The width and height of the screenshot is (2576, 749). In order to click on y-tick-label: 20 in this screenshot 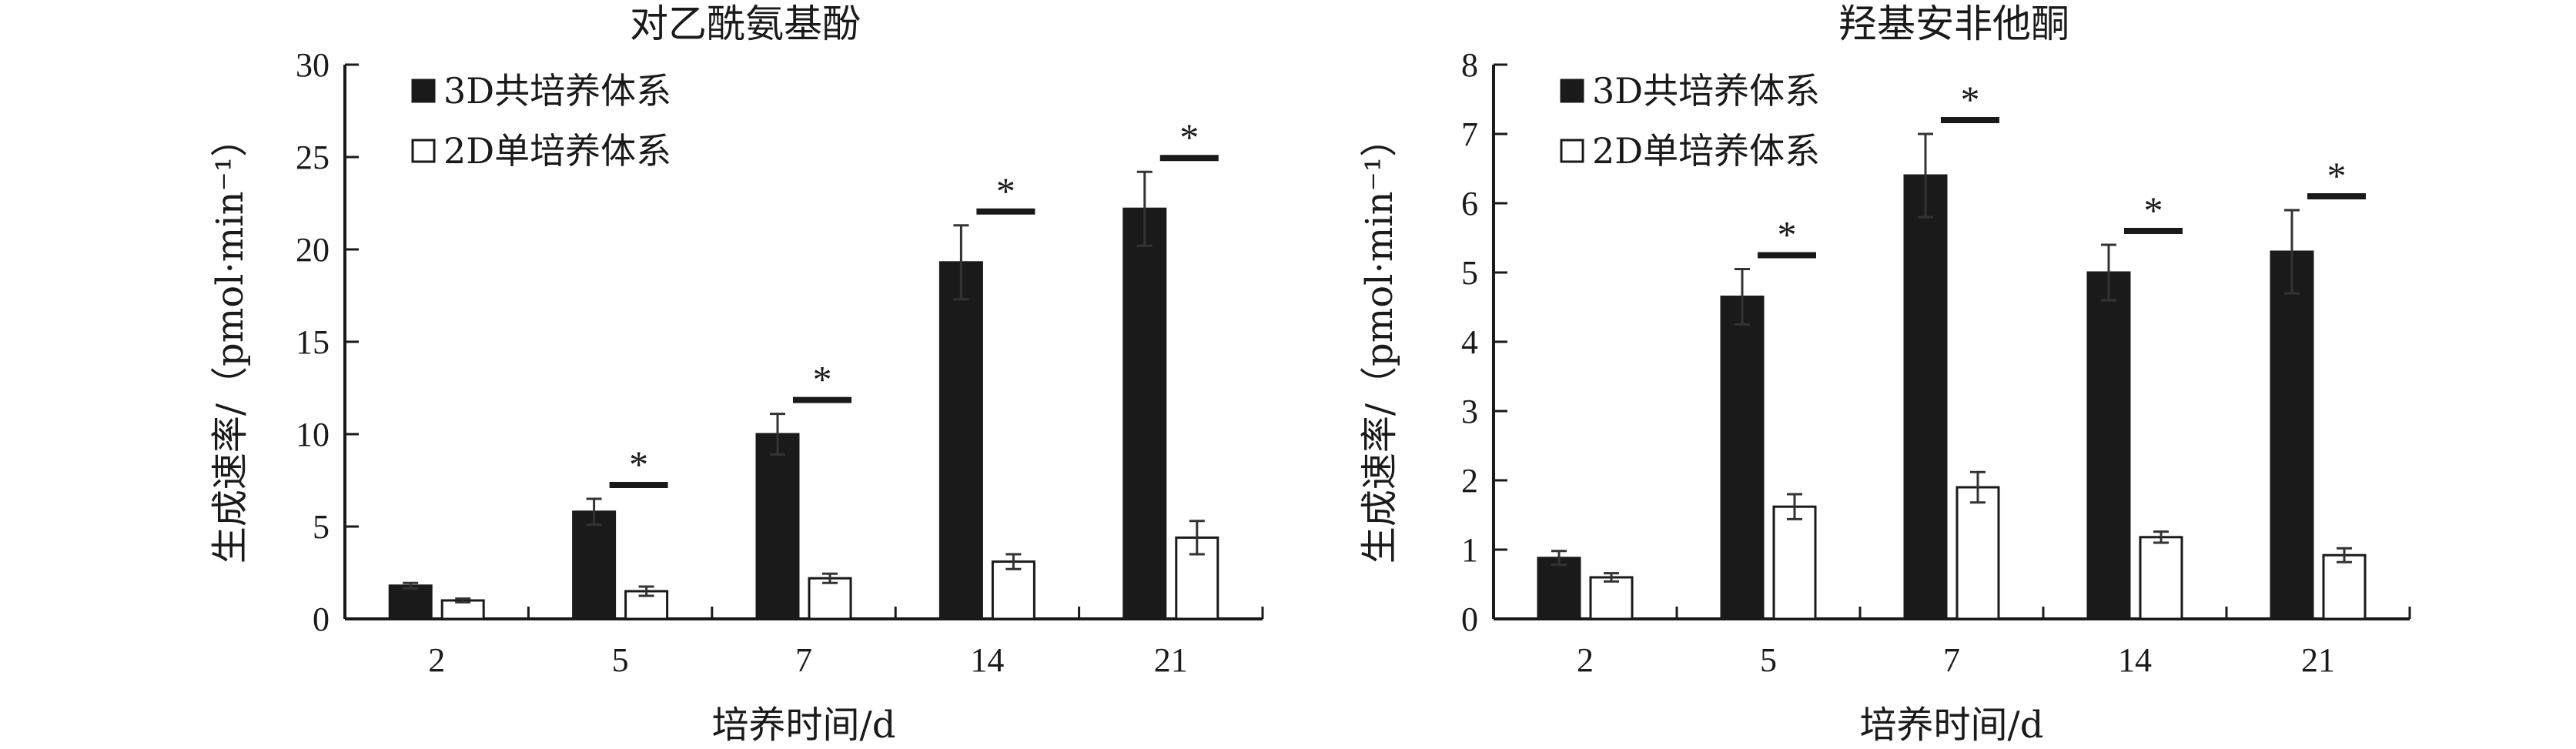, I will do `click(313, 250)`.